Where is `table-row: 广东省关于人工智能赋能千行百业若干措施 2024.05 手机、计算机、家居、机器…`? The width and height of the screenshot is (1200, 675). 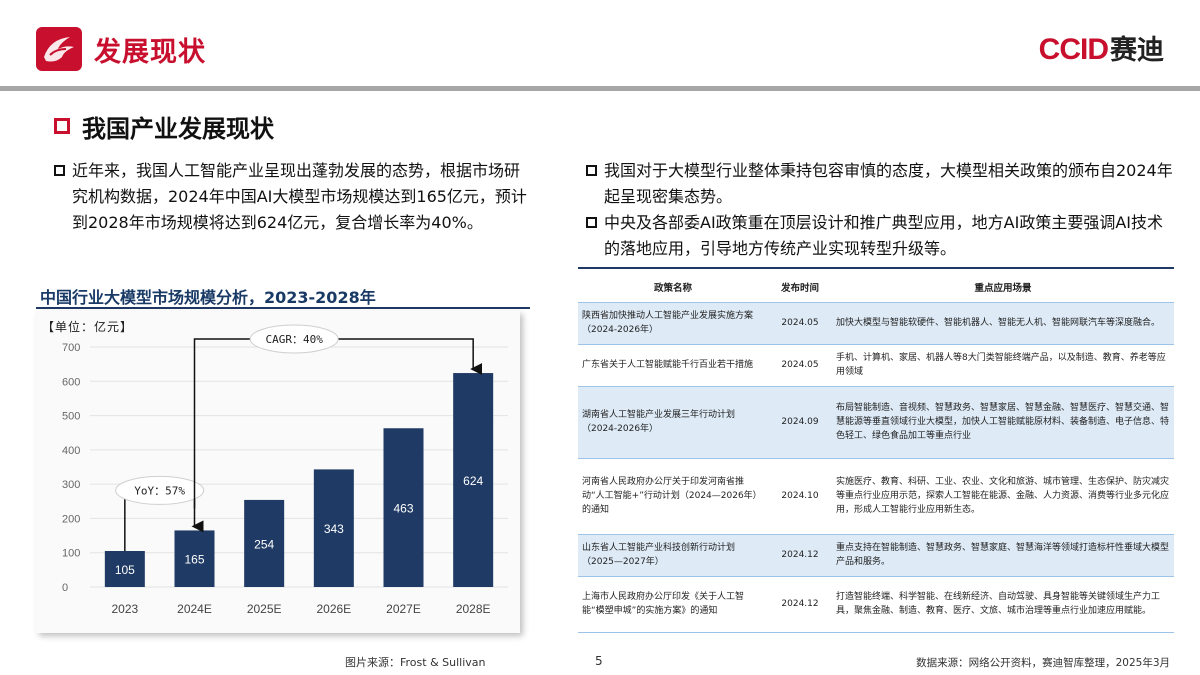
table-row: 广东省关于人工智能赋能千行百业若干措施 2024.05 手机、计算机、家居、机器… is located at coordinates (876, 365).